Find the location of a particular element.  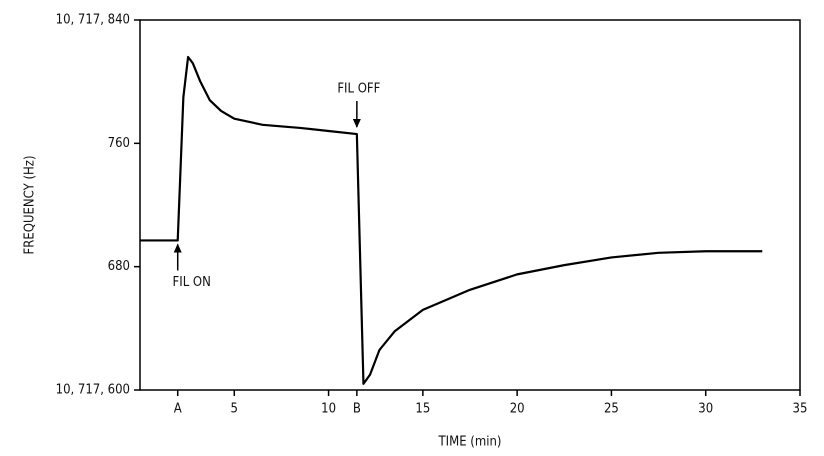

y-tick-label: 10, 717, 840 is located at coordinates (93, 20).